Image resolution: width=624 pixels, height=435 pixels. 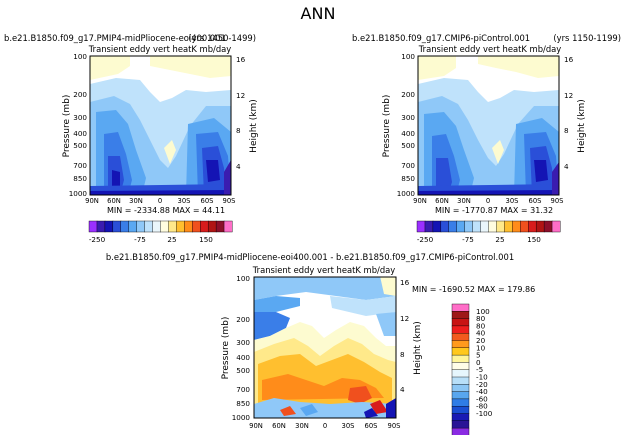 What do you see at coordinates (67, 126) in the screenshot?
I see `panel1-ylabel: Pressure (mb)` at bounding box center [67, 126].